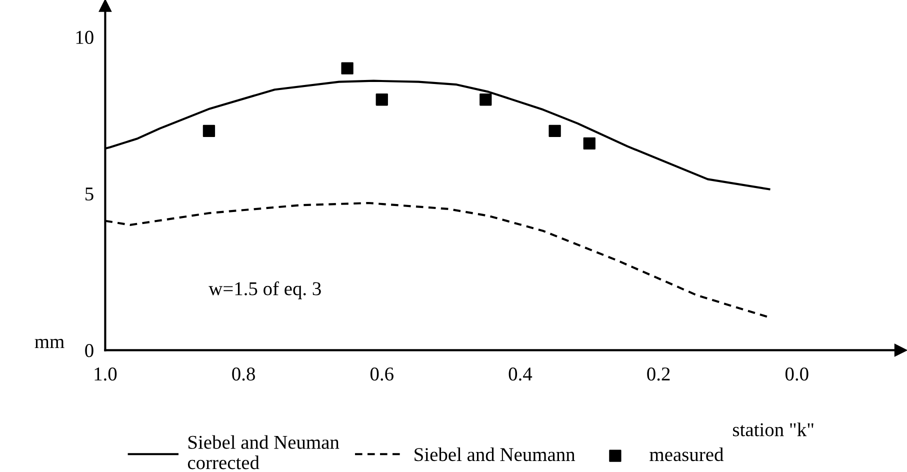  Describe the element at coordinates (49, 343) in the screenshot. I see `y-axis-title: mm` at that location.